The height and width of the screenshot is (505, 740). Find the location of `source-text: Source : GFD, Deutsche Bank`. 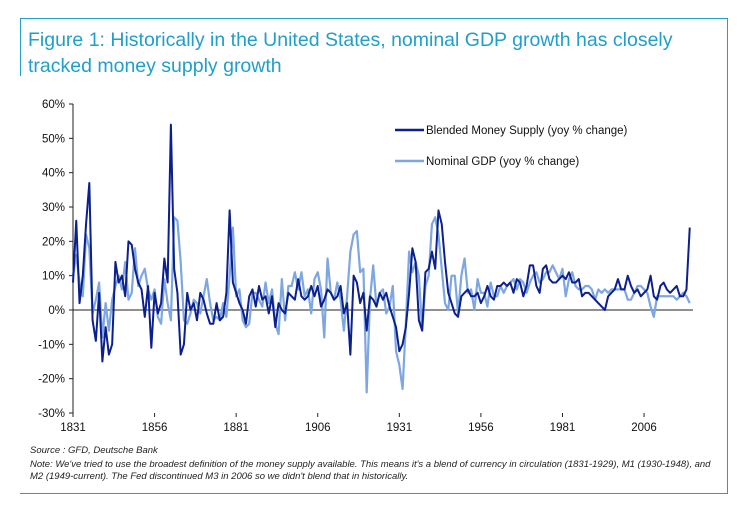

source-text: Source : GFD, Deutsche Bank is located at coordinates (94, 450).